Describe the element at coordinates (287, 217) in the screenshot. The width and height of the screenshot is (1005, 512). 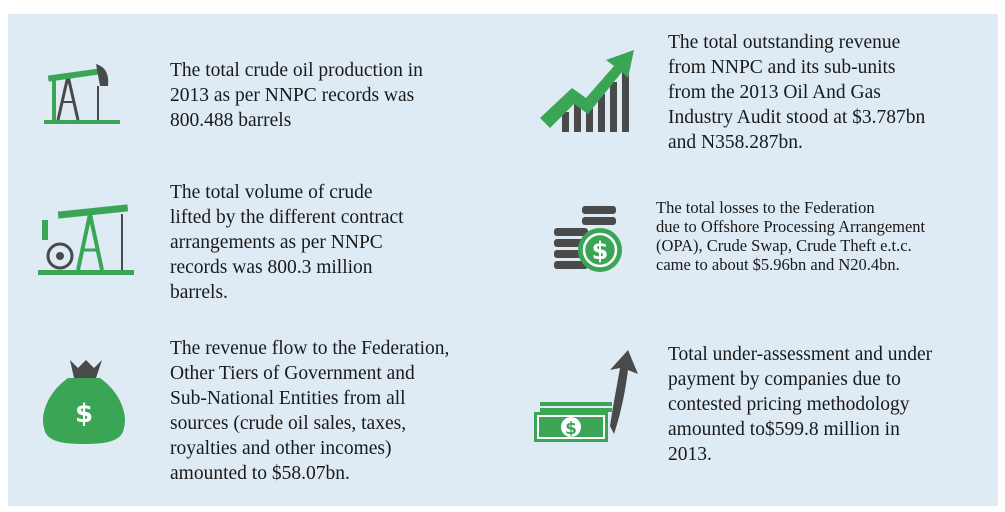
I see `text-line: lifted by the different contract` at that location.